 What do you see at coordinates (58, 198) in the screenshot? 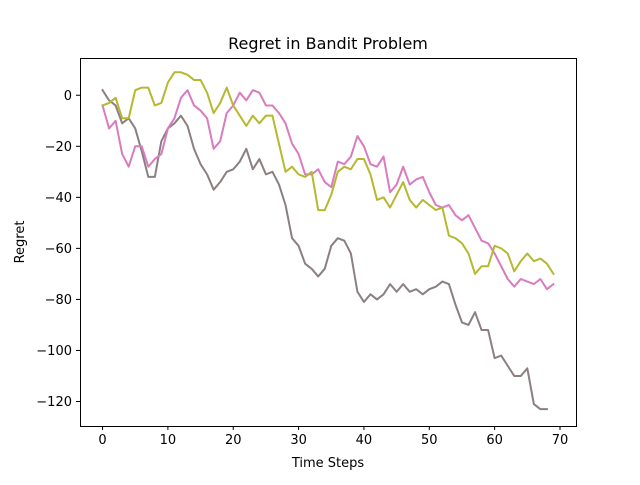
I see `y-tick-label: −40` at bounding box center [58, 198].